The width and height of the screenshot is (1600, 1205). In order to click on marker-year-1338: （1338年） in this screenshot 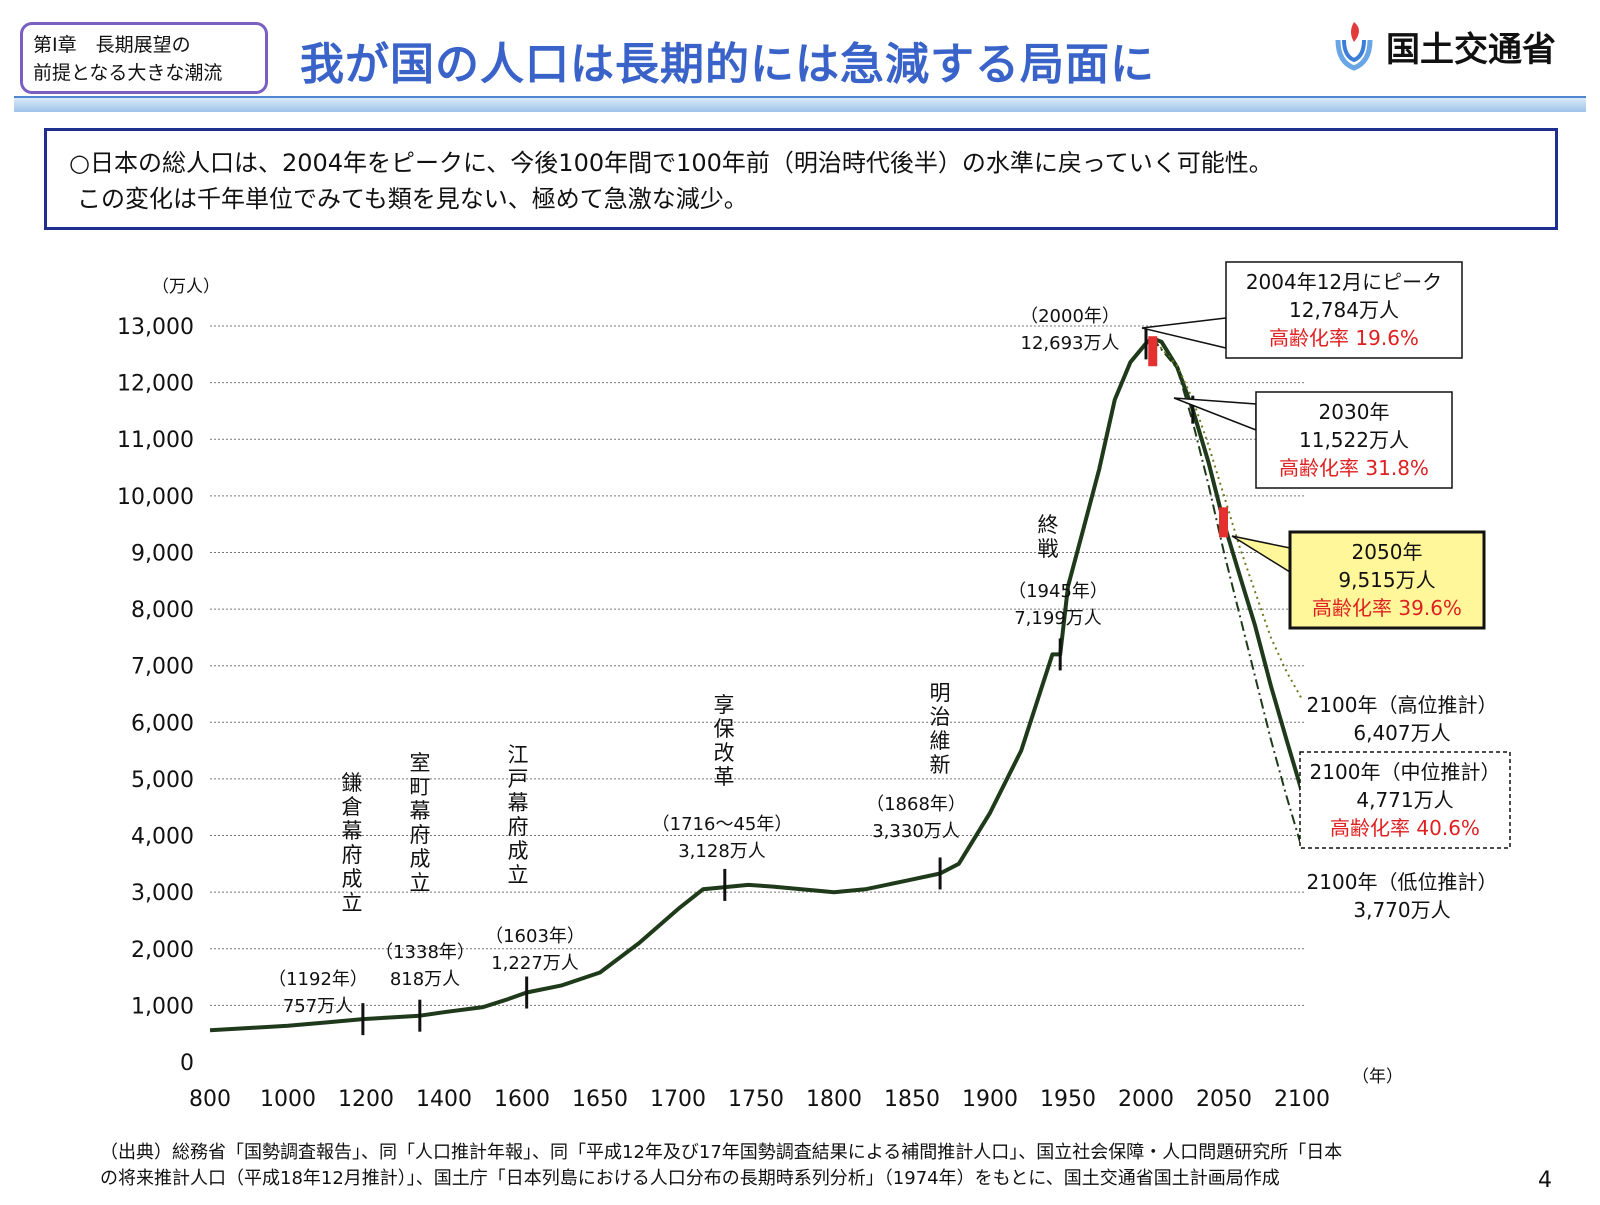, I will do `click(425, 952)`.